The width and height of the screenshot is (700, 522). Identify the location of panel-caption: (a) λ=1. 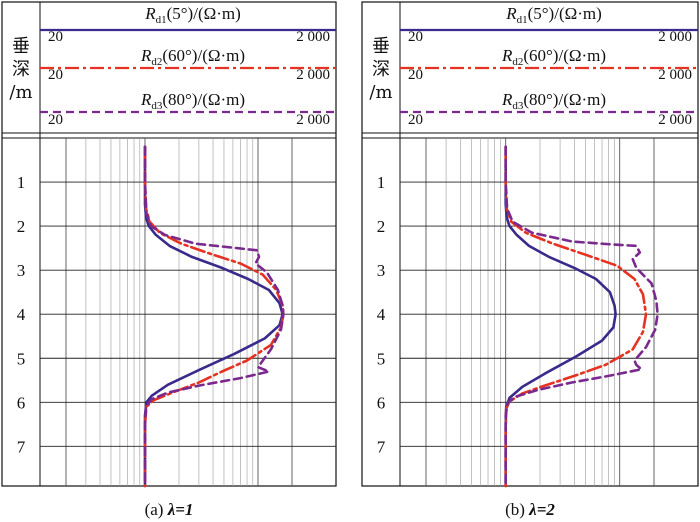
(169, 509).